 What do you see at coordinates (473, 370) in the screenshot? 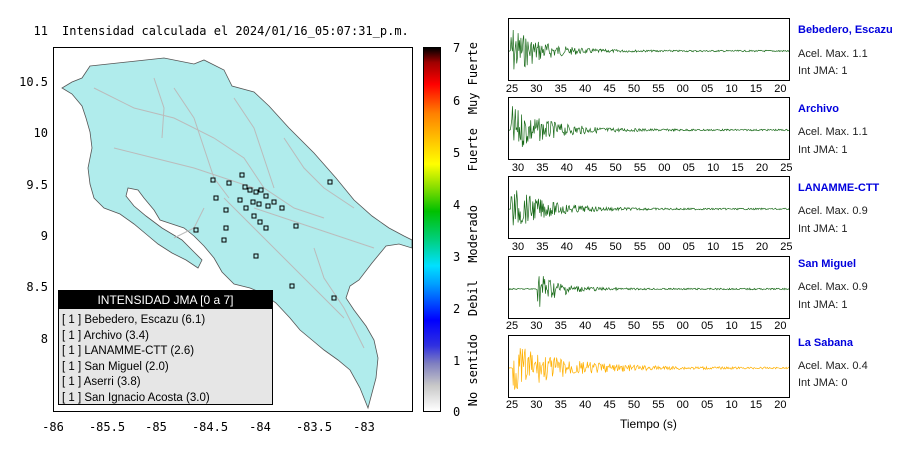
I see `colorbar-label: No sentido` at bounding box center [473, 370].